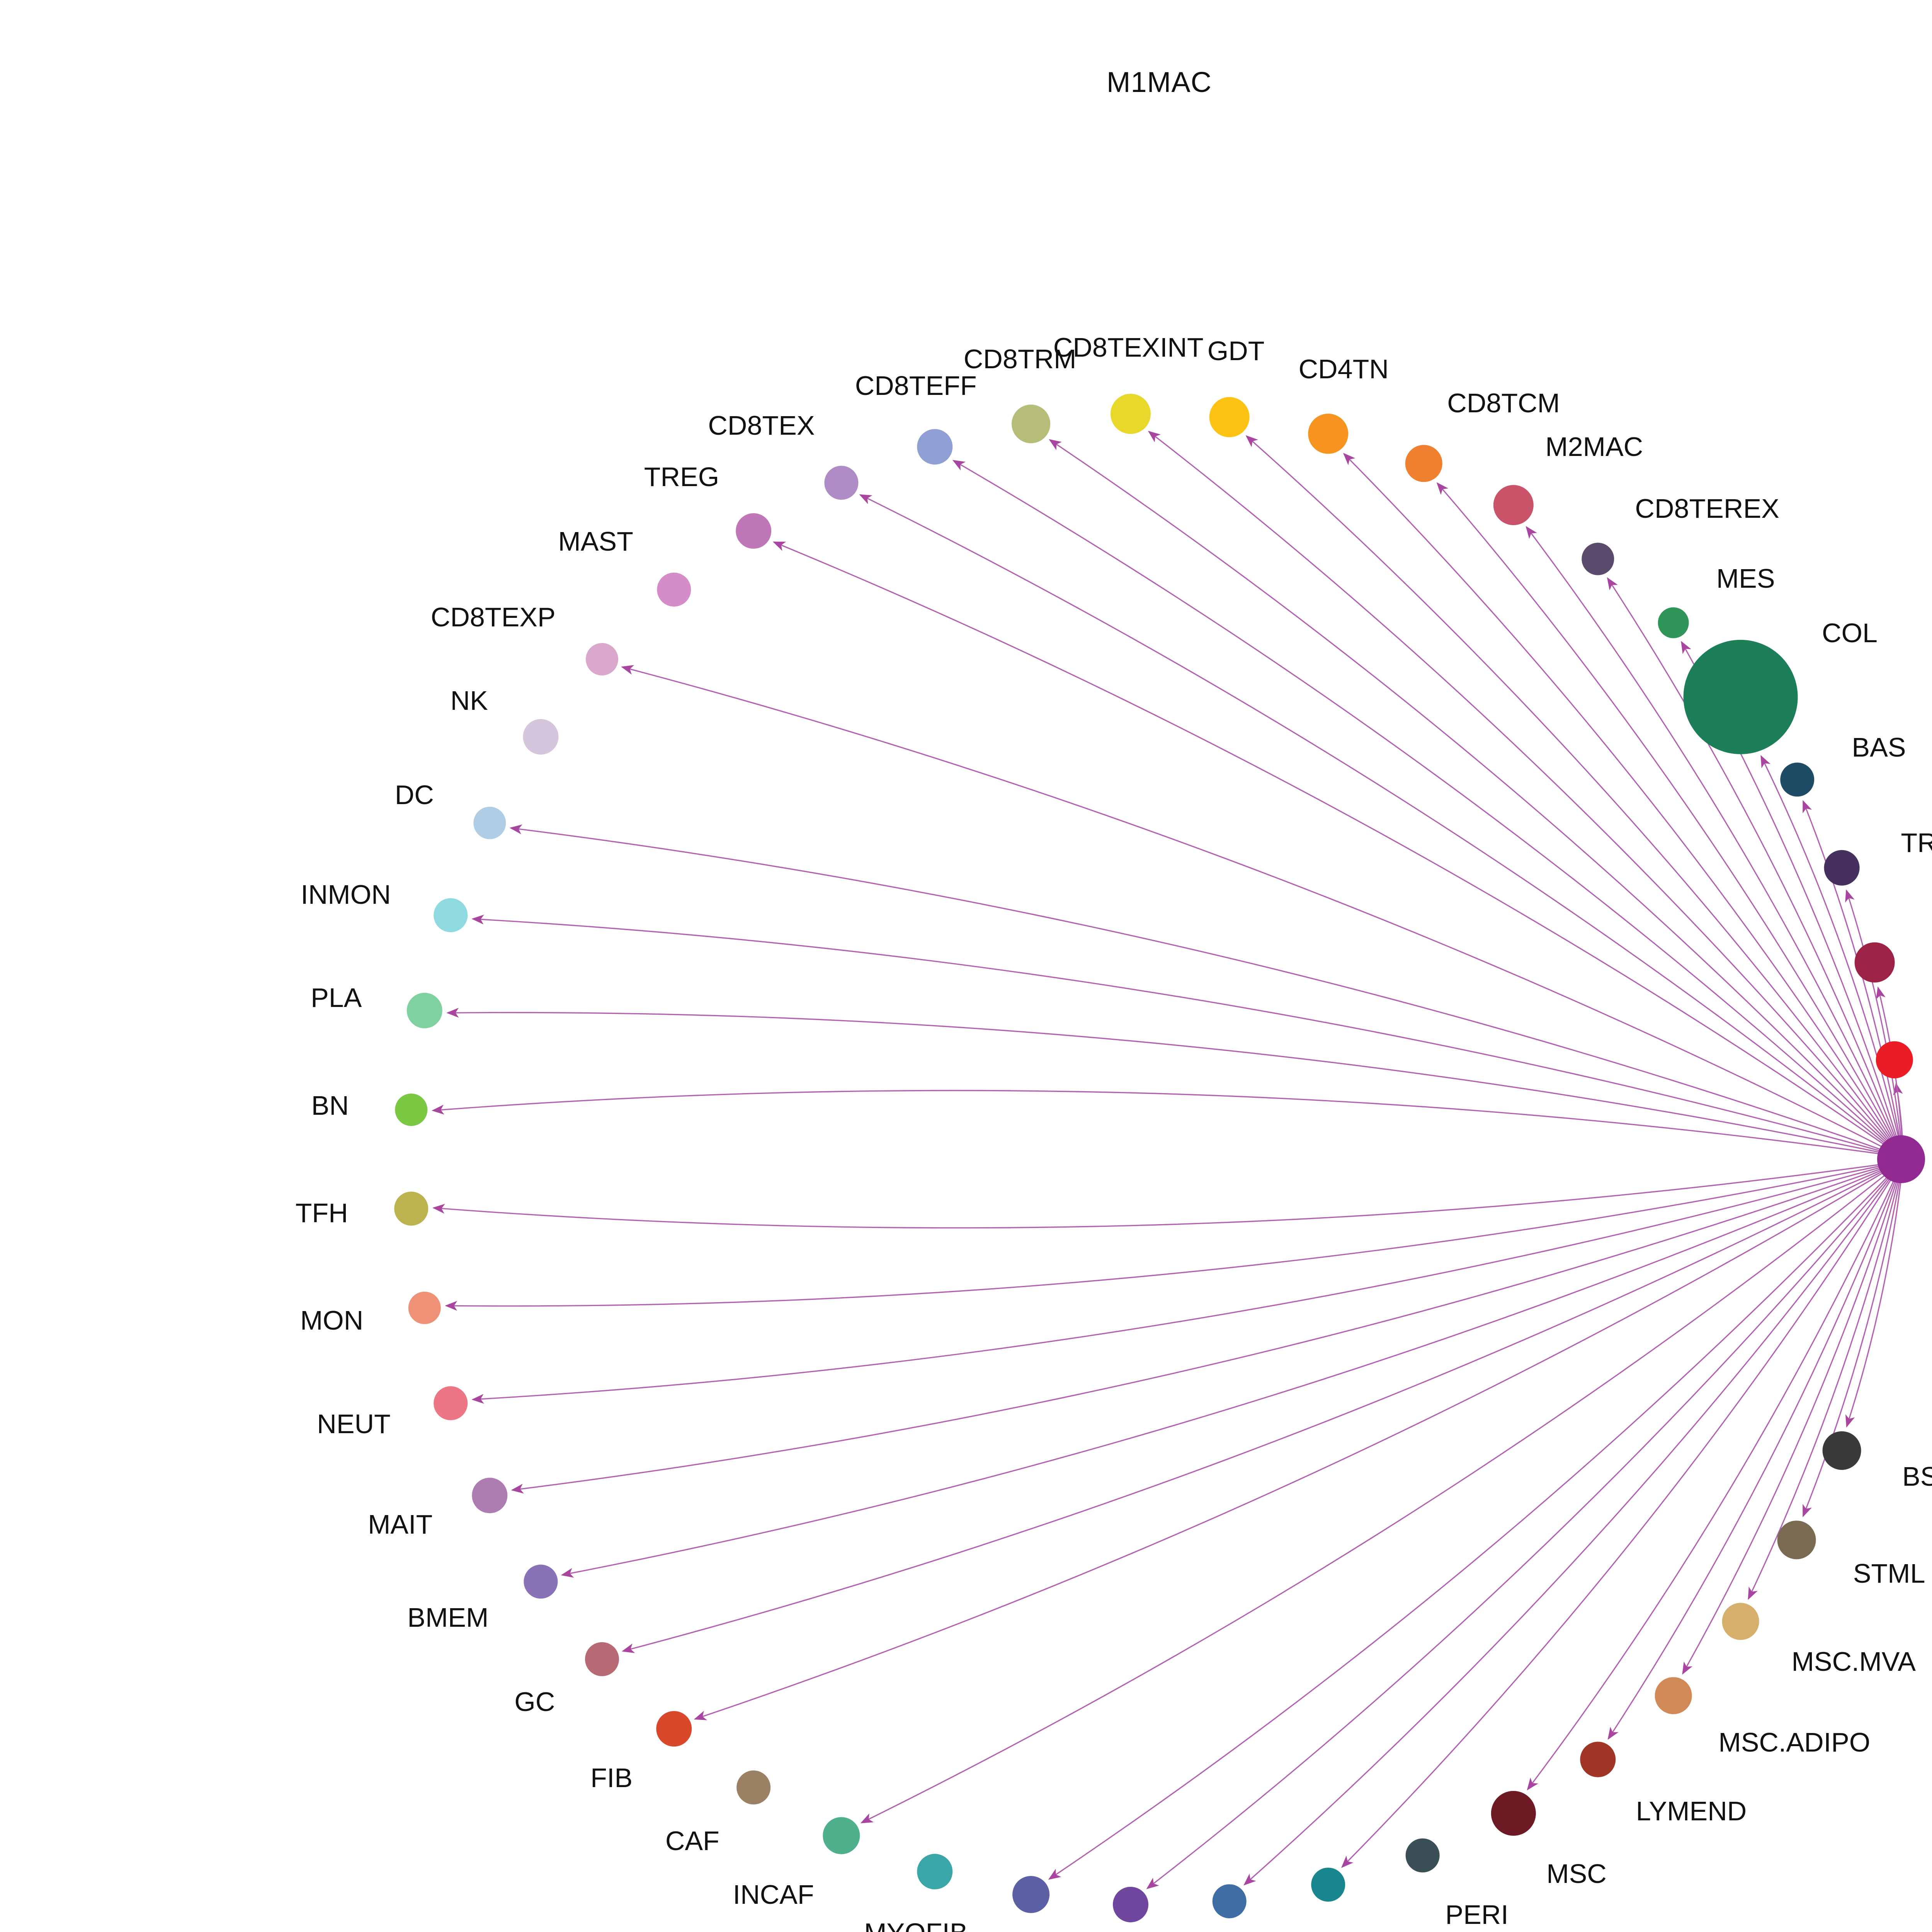 The width and height of the screenshot is (1932, 1932). Describe the element at coordinates (602, 660) in the screenshot. I see `node-cd8texp` at that location.